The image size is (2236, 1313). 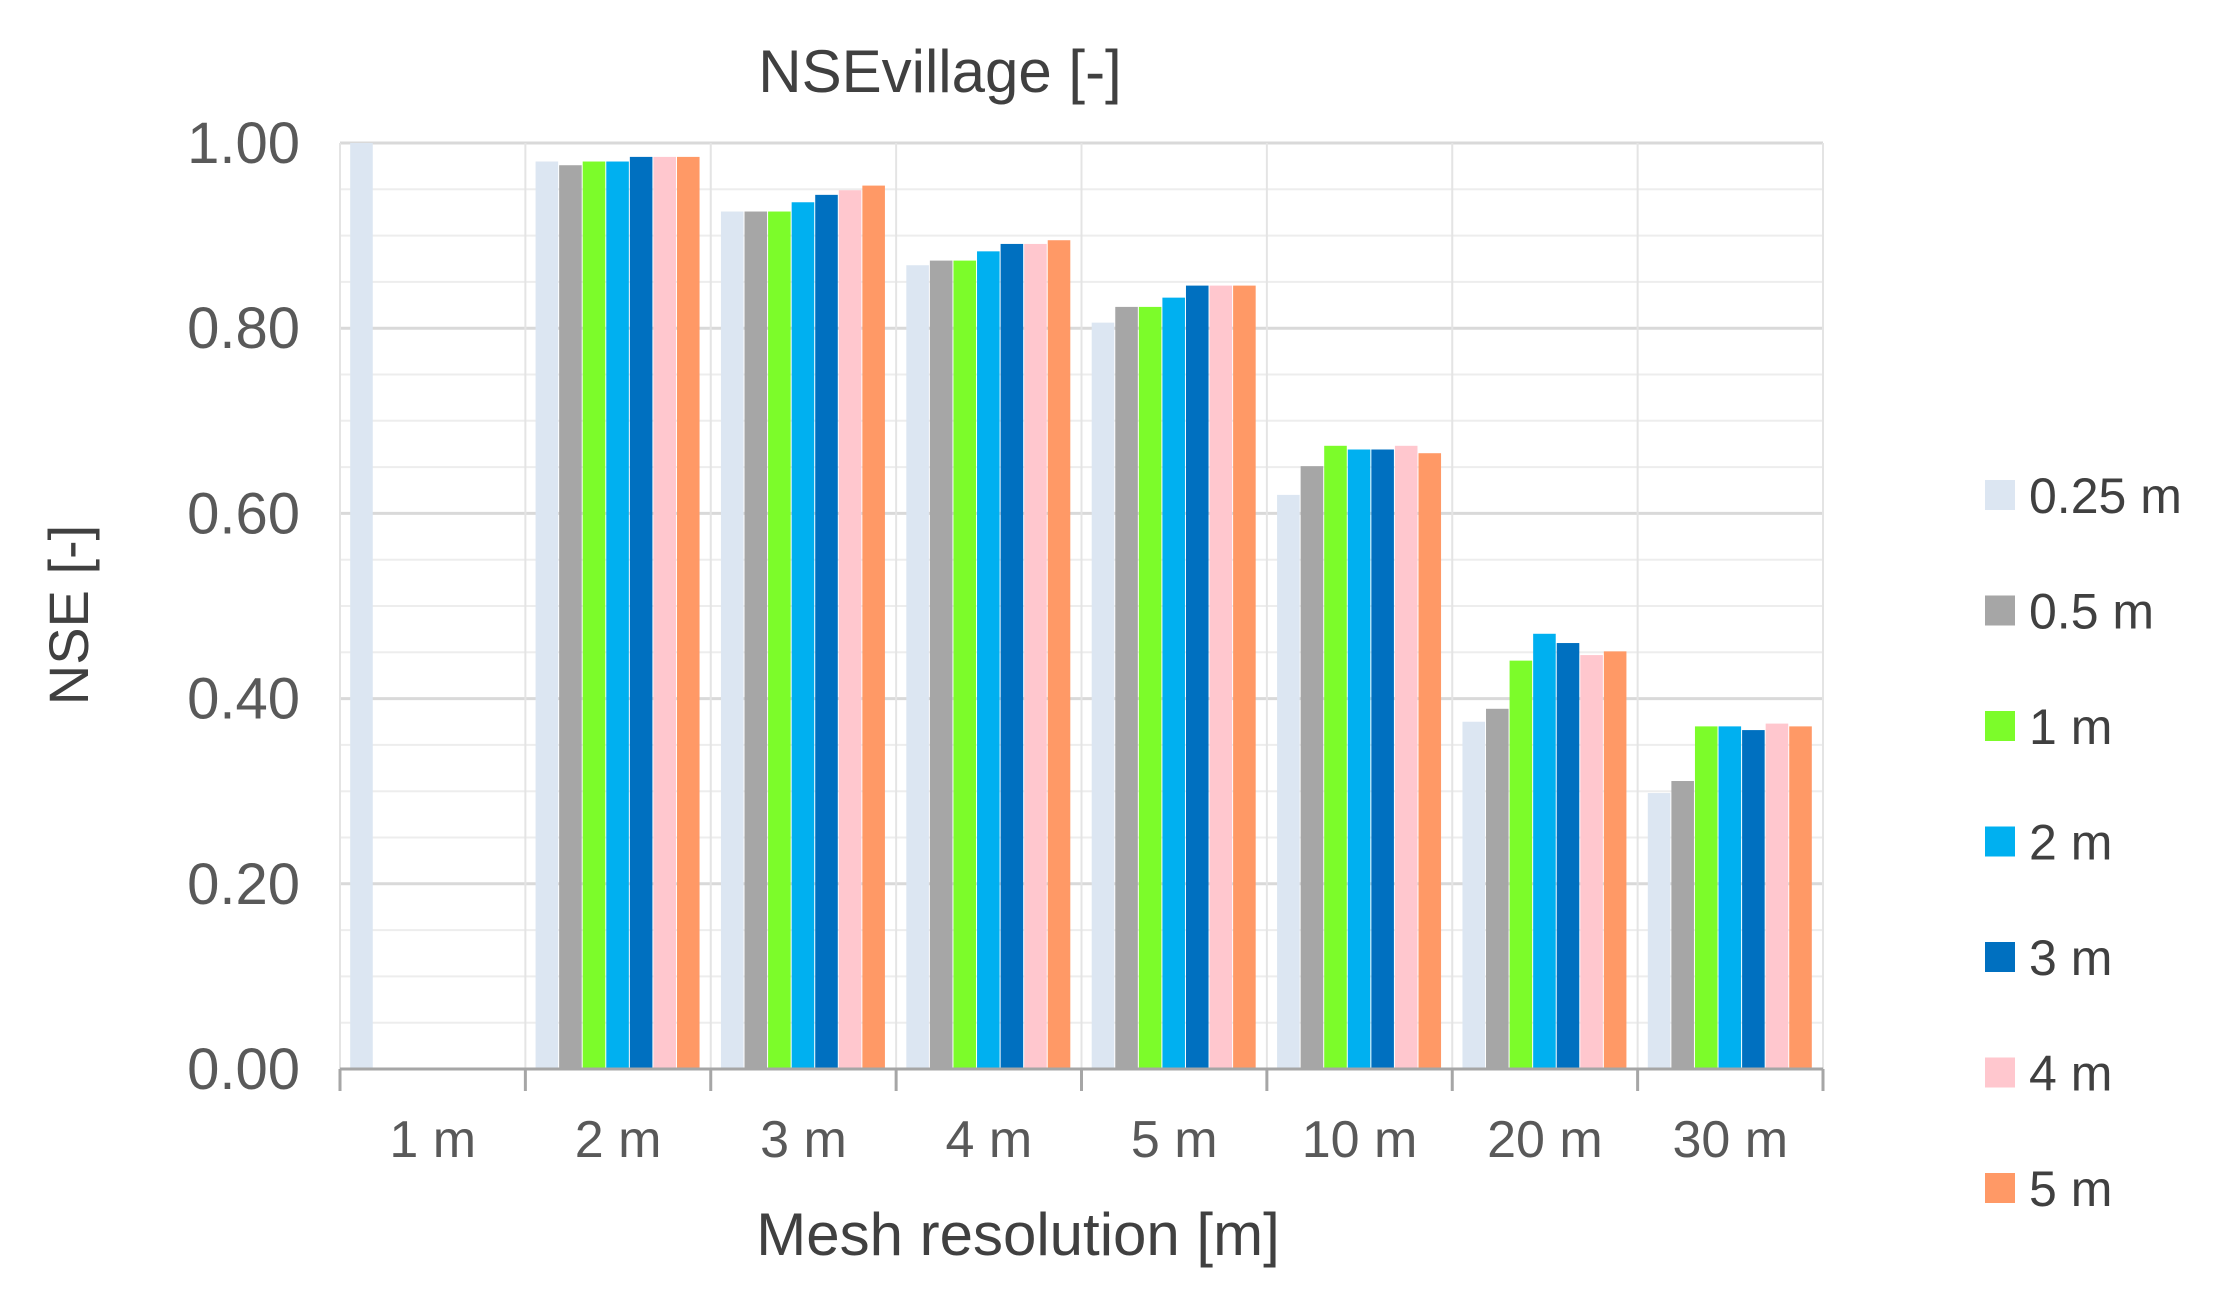 What do you see at coordinates (939, 71) in the screenshot?
I see `chart-title: NSEvillage [-]` at bounding box center [939, 71].